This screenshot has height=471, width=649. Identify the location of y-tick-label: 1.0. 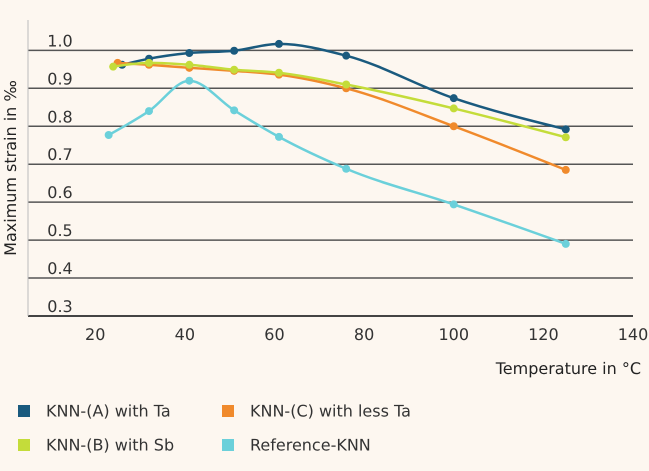
(60, 40).